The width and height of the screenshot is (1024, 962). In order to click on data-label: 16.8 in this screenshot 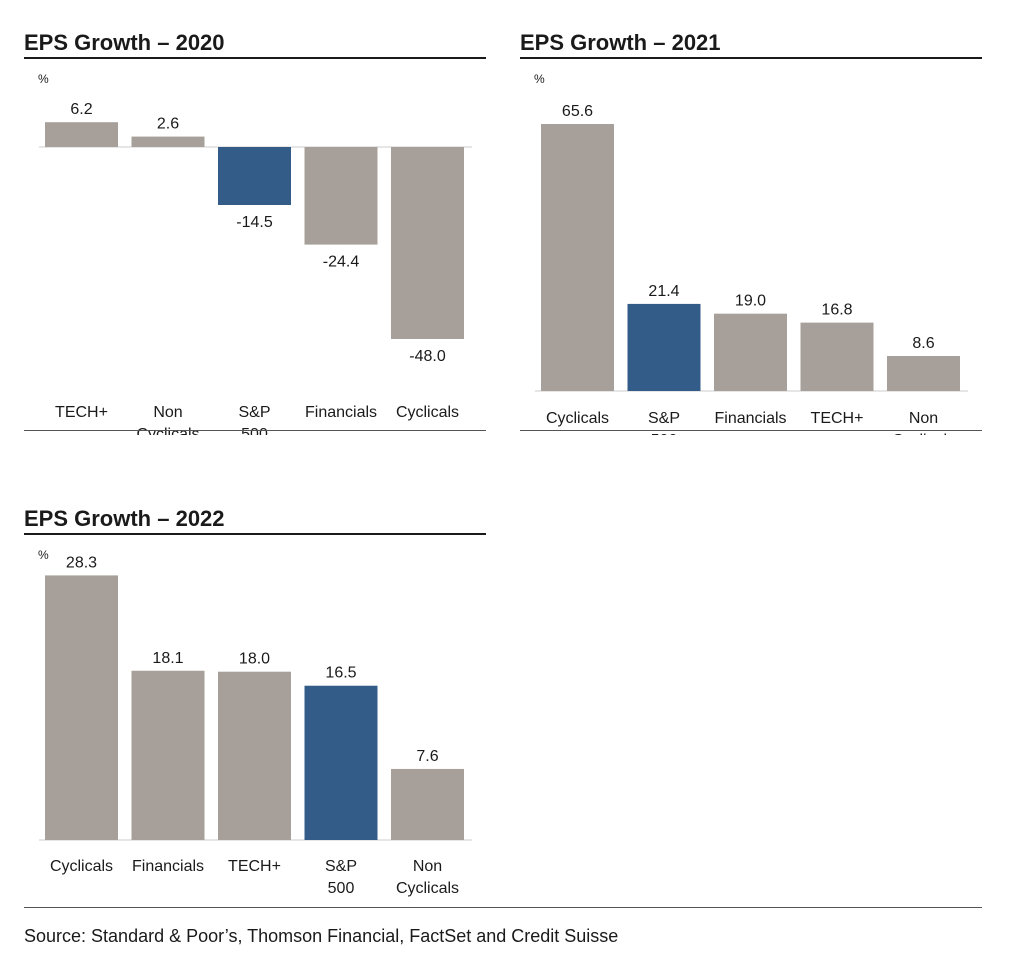, I will do `click(836, 310)`.